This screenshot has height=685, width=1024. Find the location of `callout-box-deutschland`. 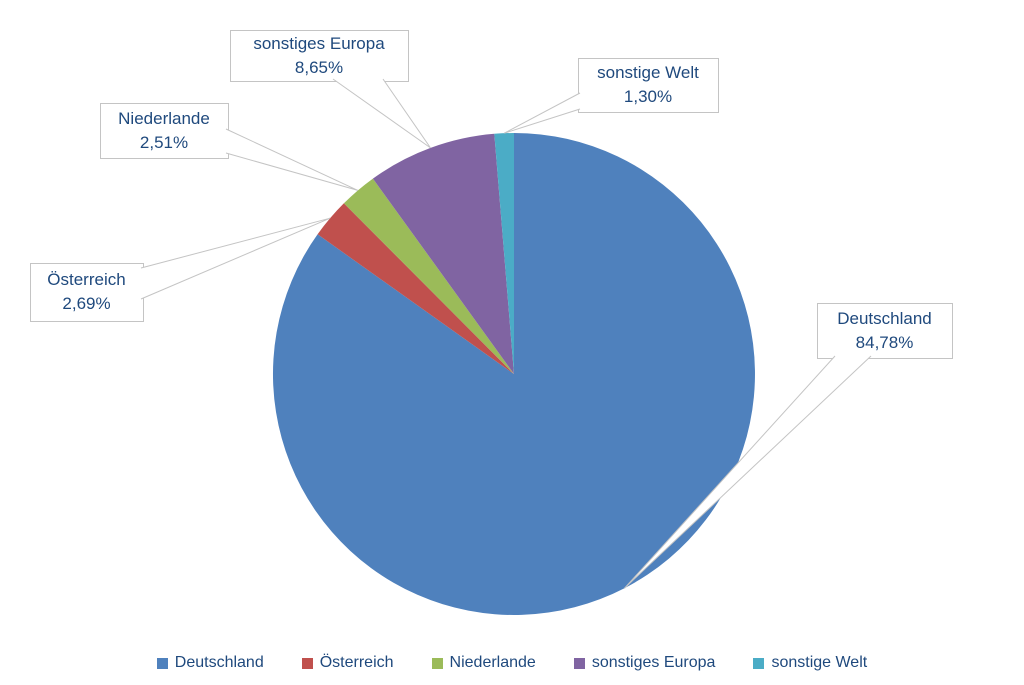

callout-box-deutschland is located at coordinates (885, 331).